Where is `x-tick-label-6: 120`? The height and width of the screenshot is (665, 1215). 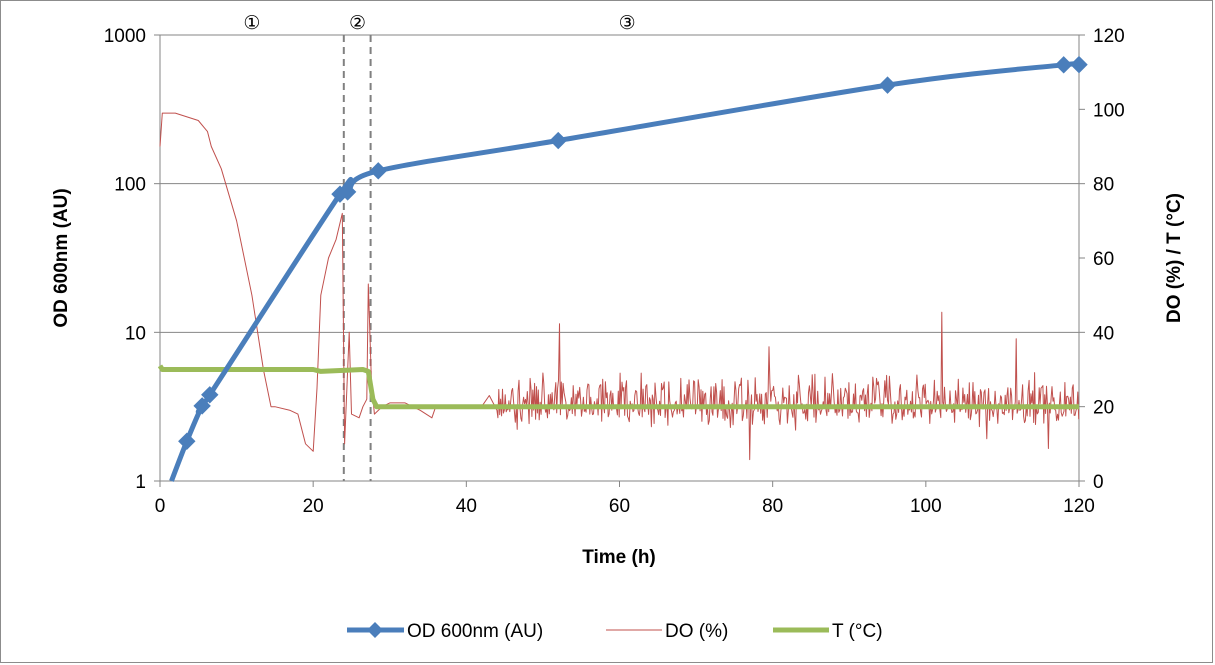
x-tick-label-6: 120 is located at coordinates (1079, 506).